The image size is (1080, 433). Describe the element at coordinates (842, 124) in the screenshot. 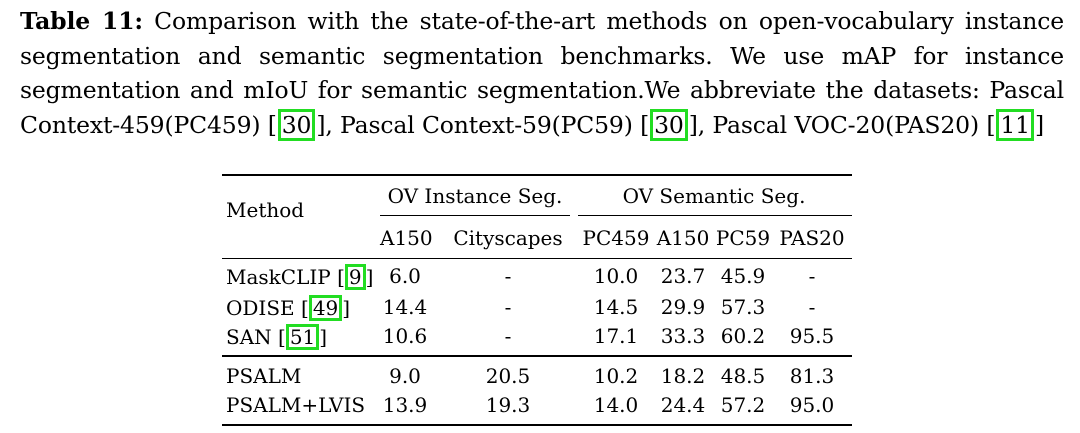

I see `caption-text: , Pascal VOC-20(PAS20)` at that location.